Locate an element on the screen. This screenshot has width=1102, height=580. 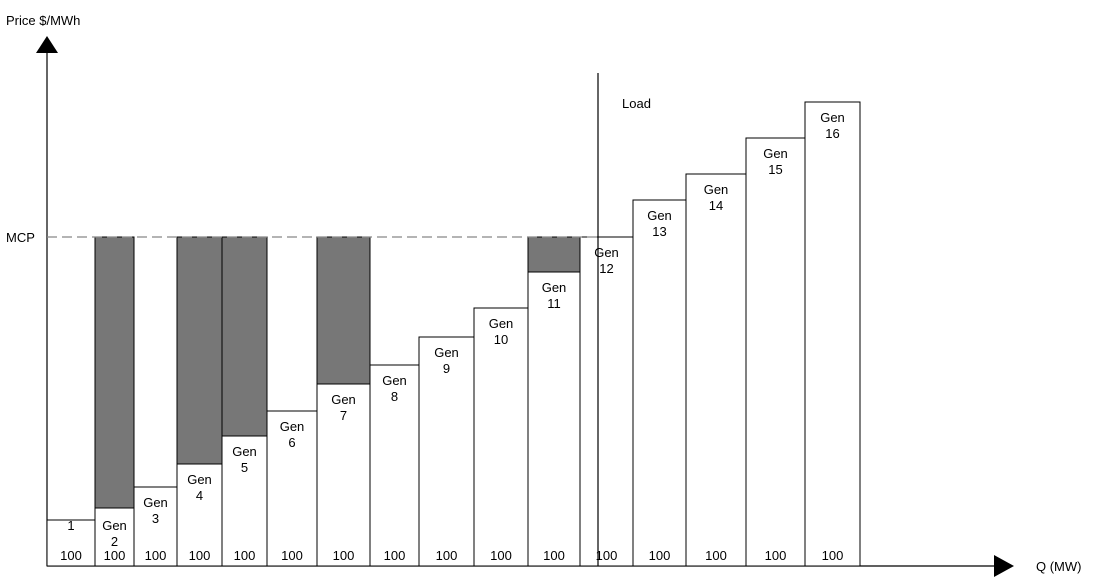
generator-name: 16 is located at coordinates (832, 133).